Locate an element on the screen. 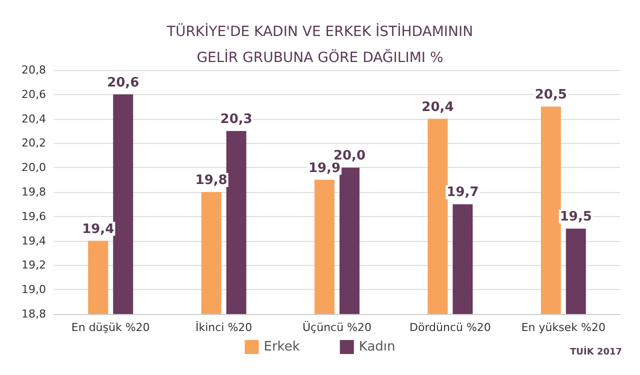  x-tick-label: İkinci %20 is located at coordinates (223, 327).